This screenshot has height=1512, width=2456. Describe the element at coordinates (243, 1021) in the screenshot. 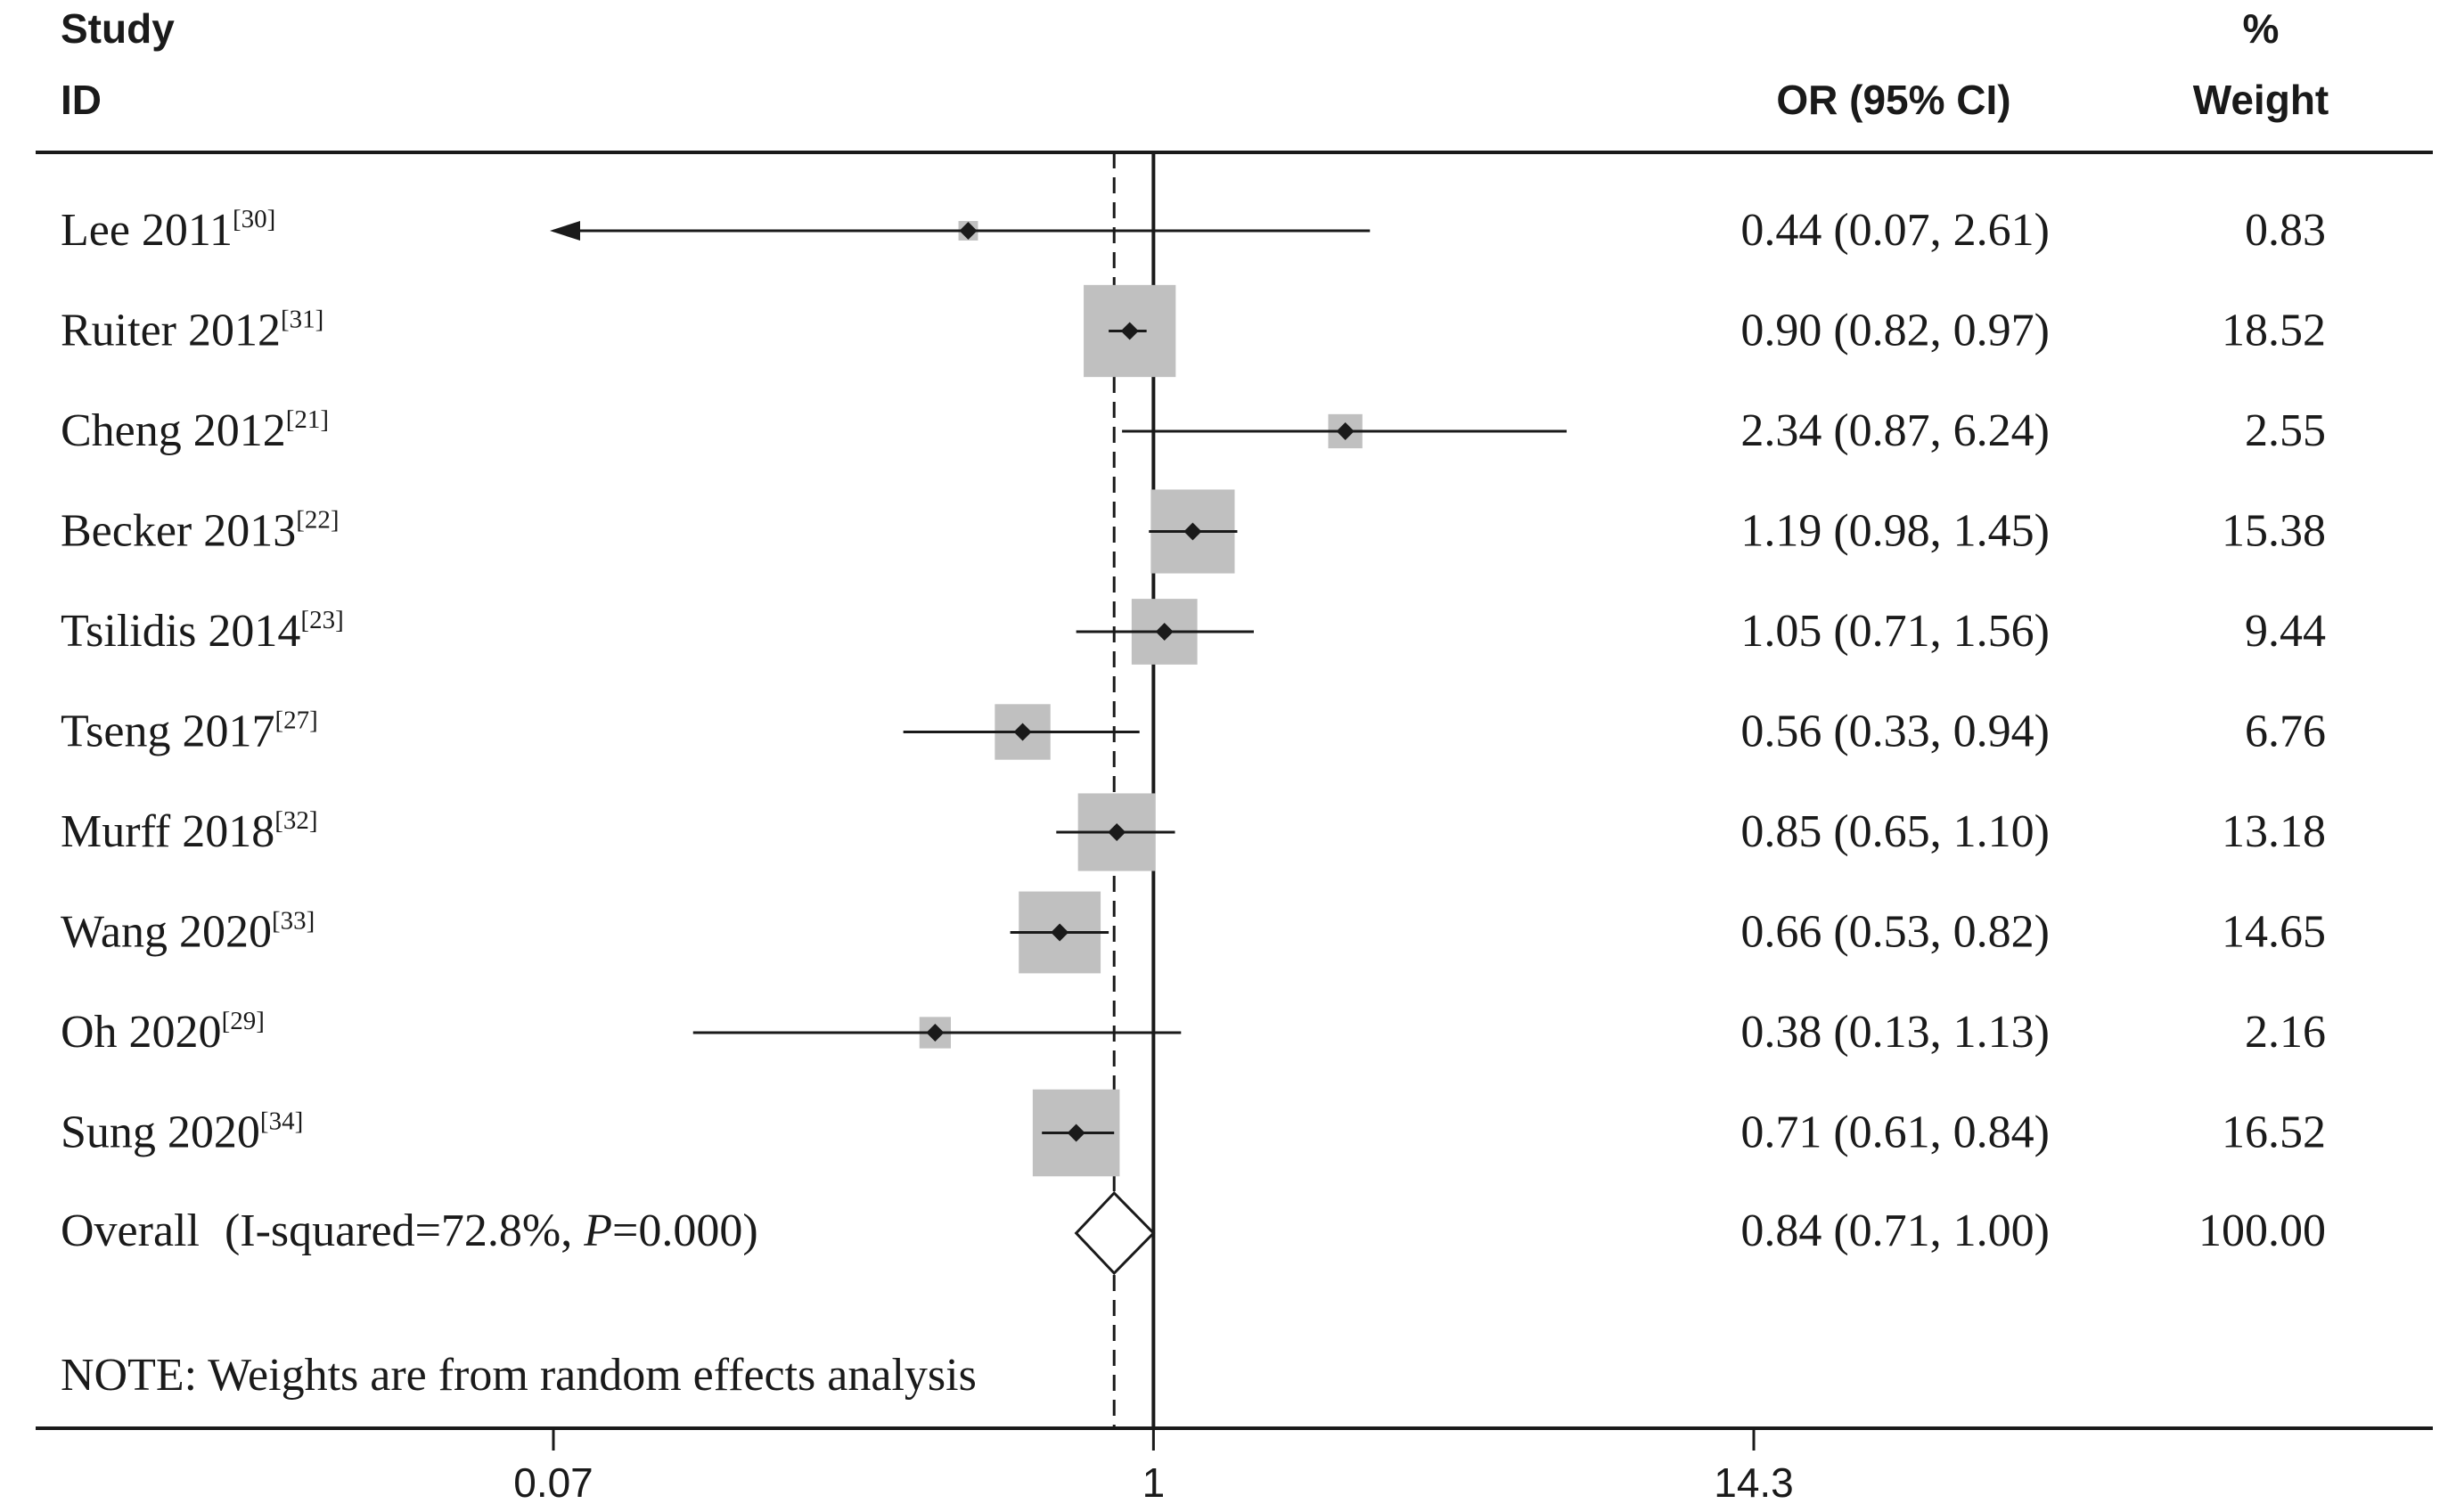

I see `study-ref: [29]` at that location.